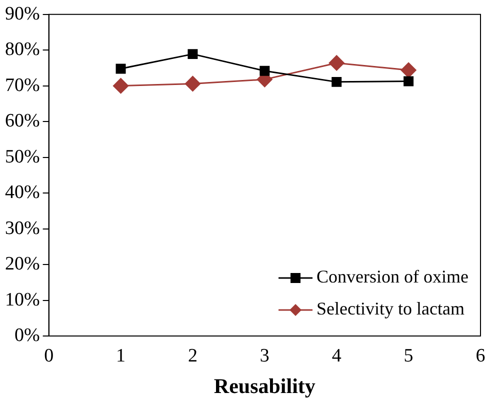 This screenshot has height=404, width=489. Describe the element at coordinates (265, 386) in the screenshot. I see `x-axis-title: Reusability` at that location.